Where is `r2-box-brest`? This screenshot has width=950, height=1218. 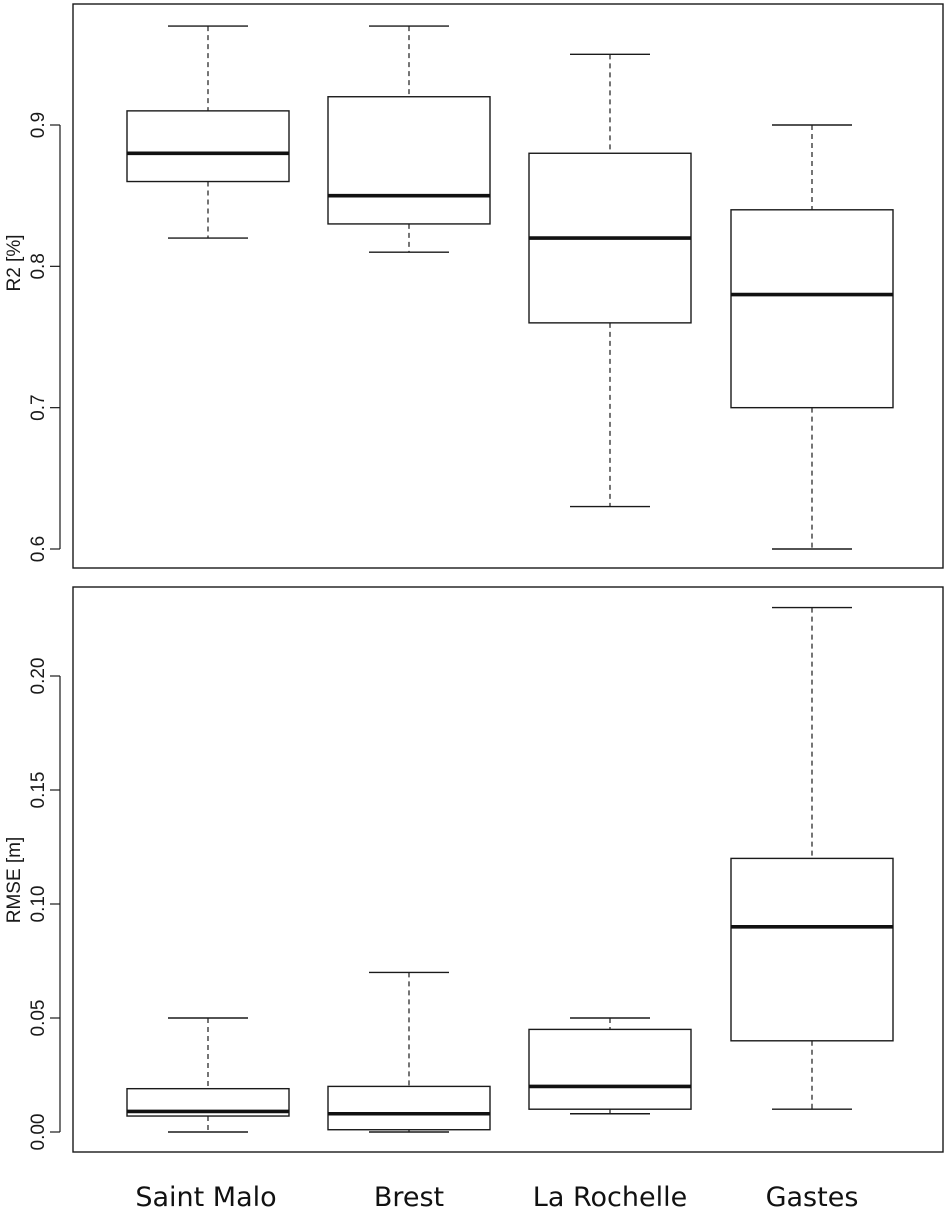
r2-box-brest is located at coordinates (409, 139).